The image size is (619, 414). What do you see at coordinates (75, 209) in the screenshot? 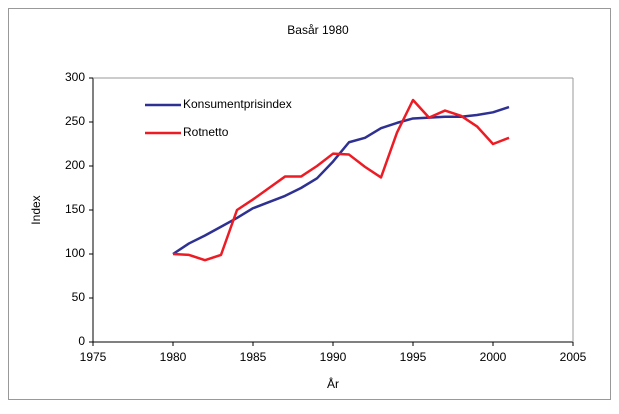
I see `y-tick-label: 150` at bounding box center [75, 209].